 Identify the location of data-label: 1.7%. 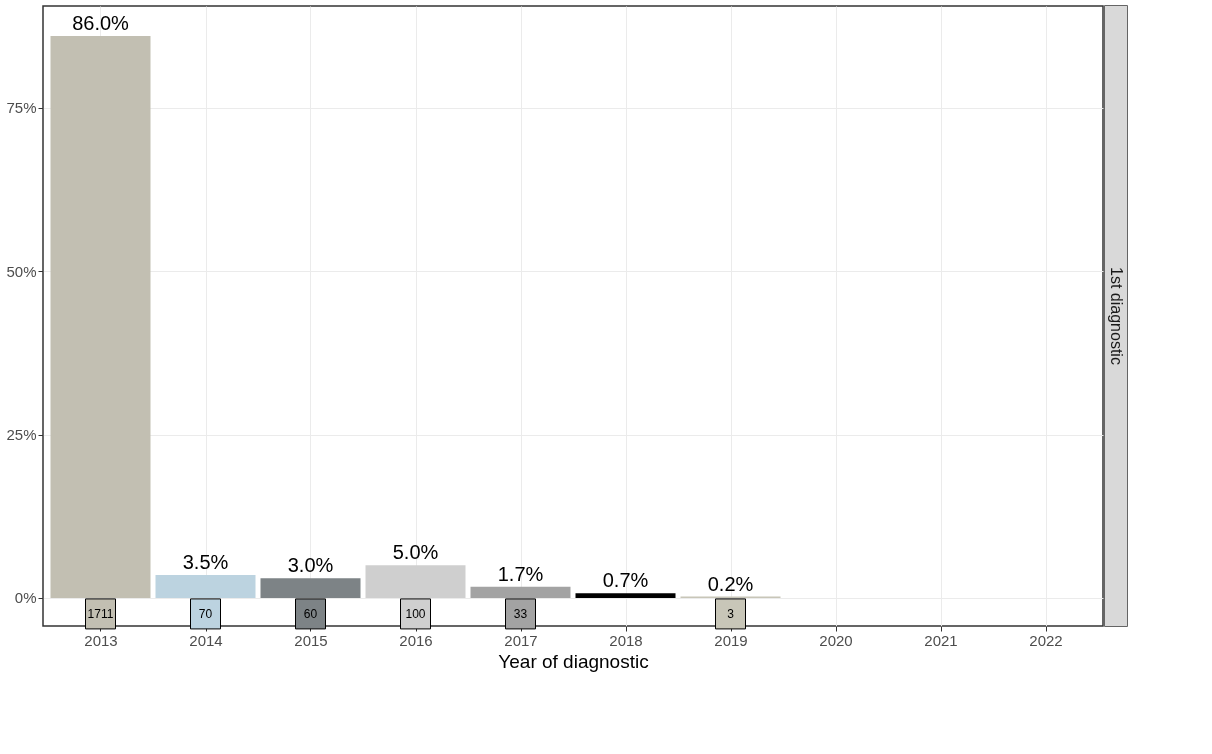
(520, 573).